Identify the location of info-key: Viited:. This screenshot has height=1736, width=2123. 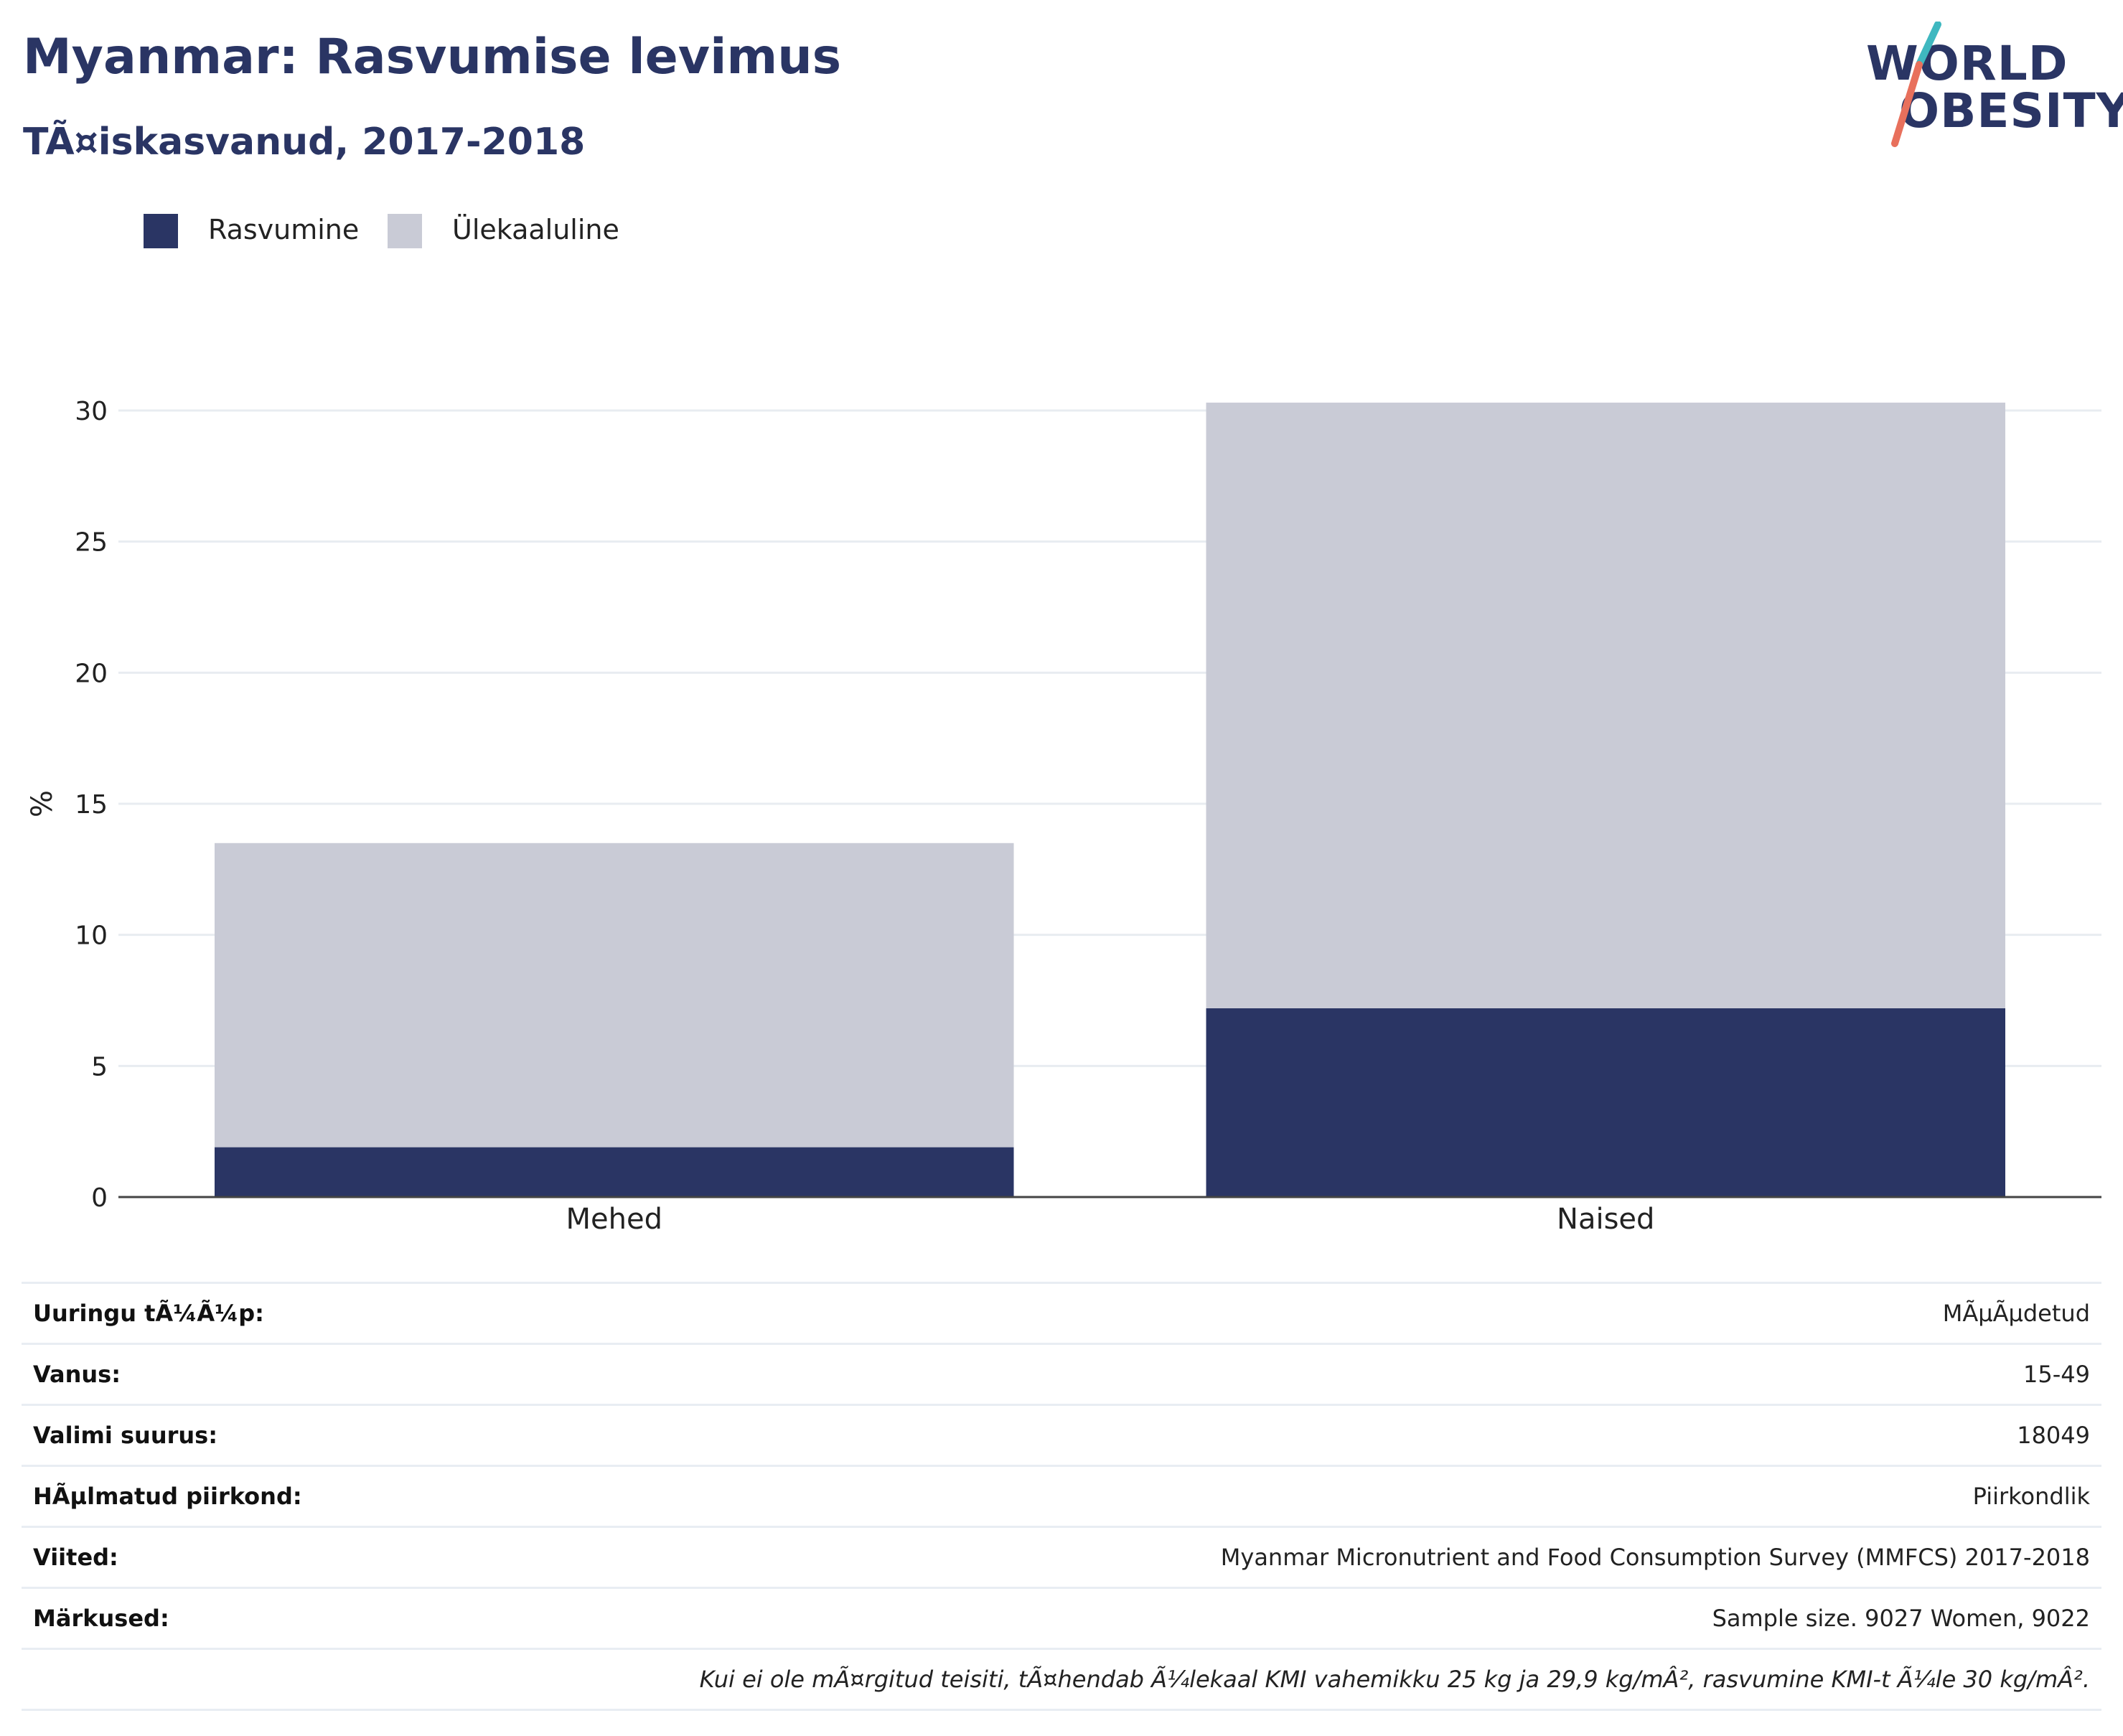
(75, 1557).